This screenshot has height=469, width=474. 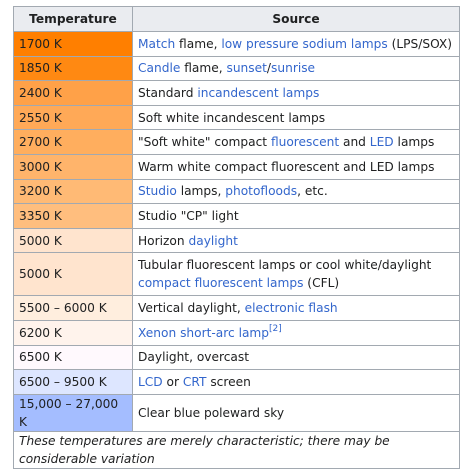 What do you see at coordinates (261, 191) in the screenshot?
I see `source-link: photofloods` at bounding box center [261, 191].